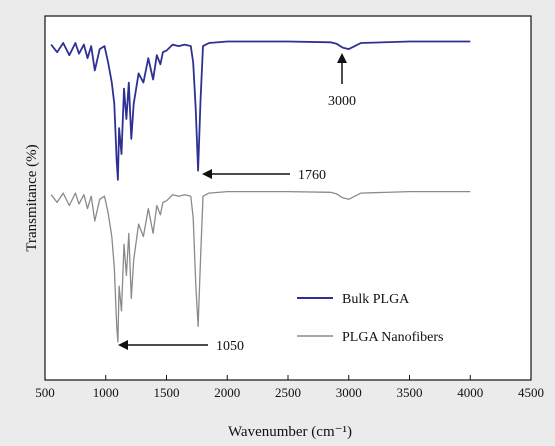 Image resolution: width=555 pixels, height=446 pixels. I want to click on annotation-3000-arrowhead, so click(342, 58).